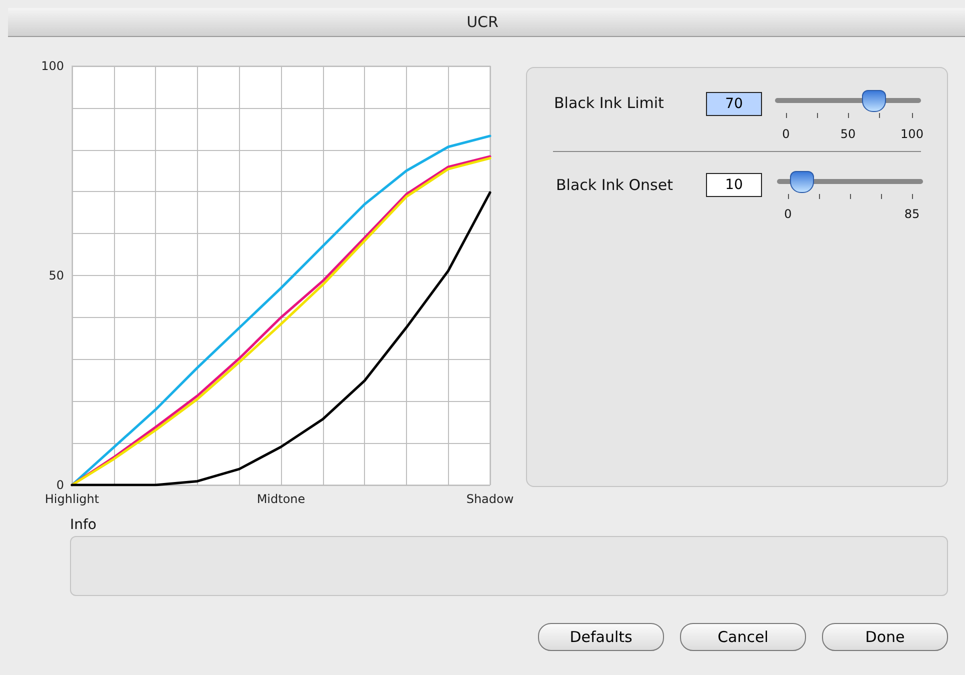 The height and width of the screenshot is (675, 965). I want to click on text: Cancel, so click(743, 637).